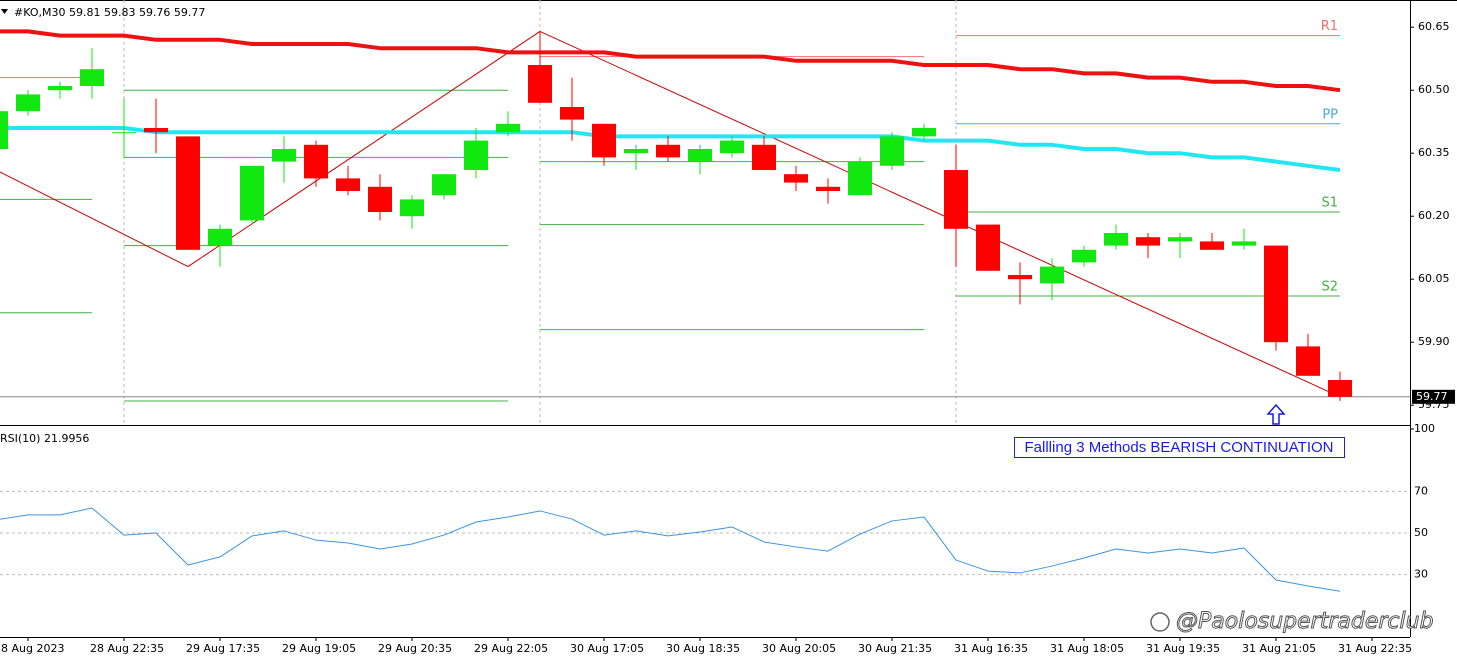 The image size is (1457, 662). Describe the element at coordinates (670, 549) in the screenshot. I see `rsi-line` at that location.